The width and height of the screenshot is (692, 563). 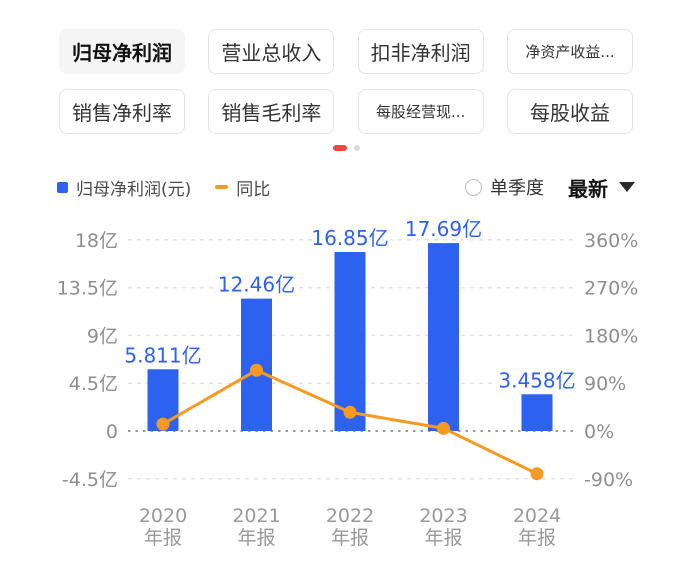 What do you see at coordinates (346, 187) in the screenshot?
I see `legend-row: 归母净利润(元) 同比 单季度 最新` at bounding box center [346, 187].